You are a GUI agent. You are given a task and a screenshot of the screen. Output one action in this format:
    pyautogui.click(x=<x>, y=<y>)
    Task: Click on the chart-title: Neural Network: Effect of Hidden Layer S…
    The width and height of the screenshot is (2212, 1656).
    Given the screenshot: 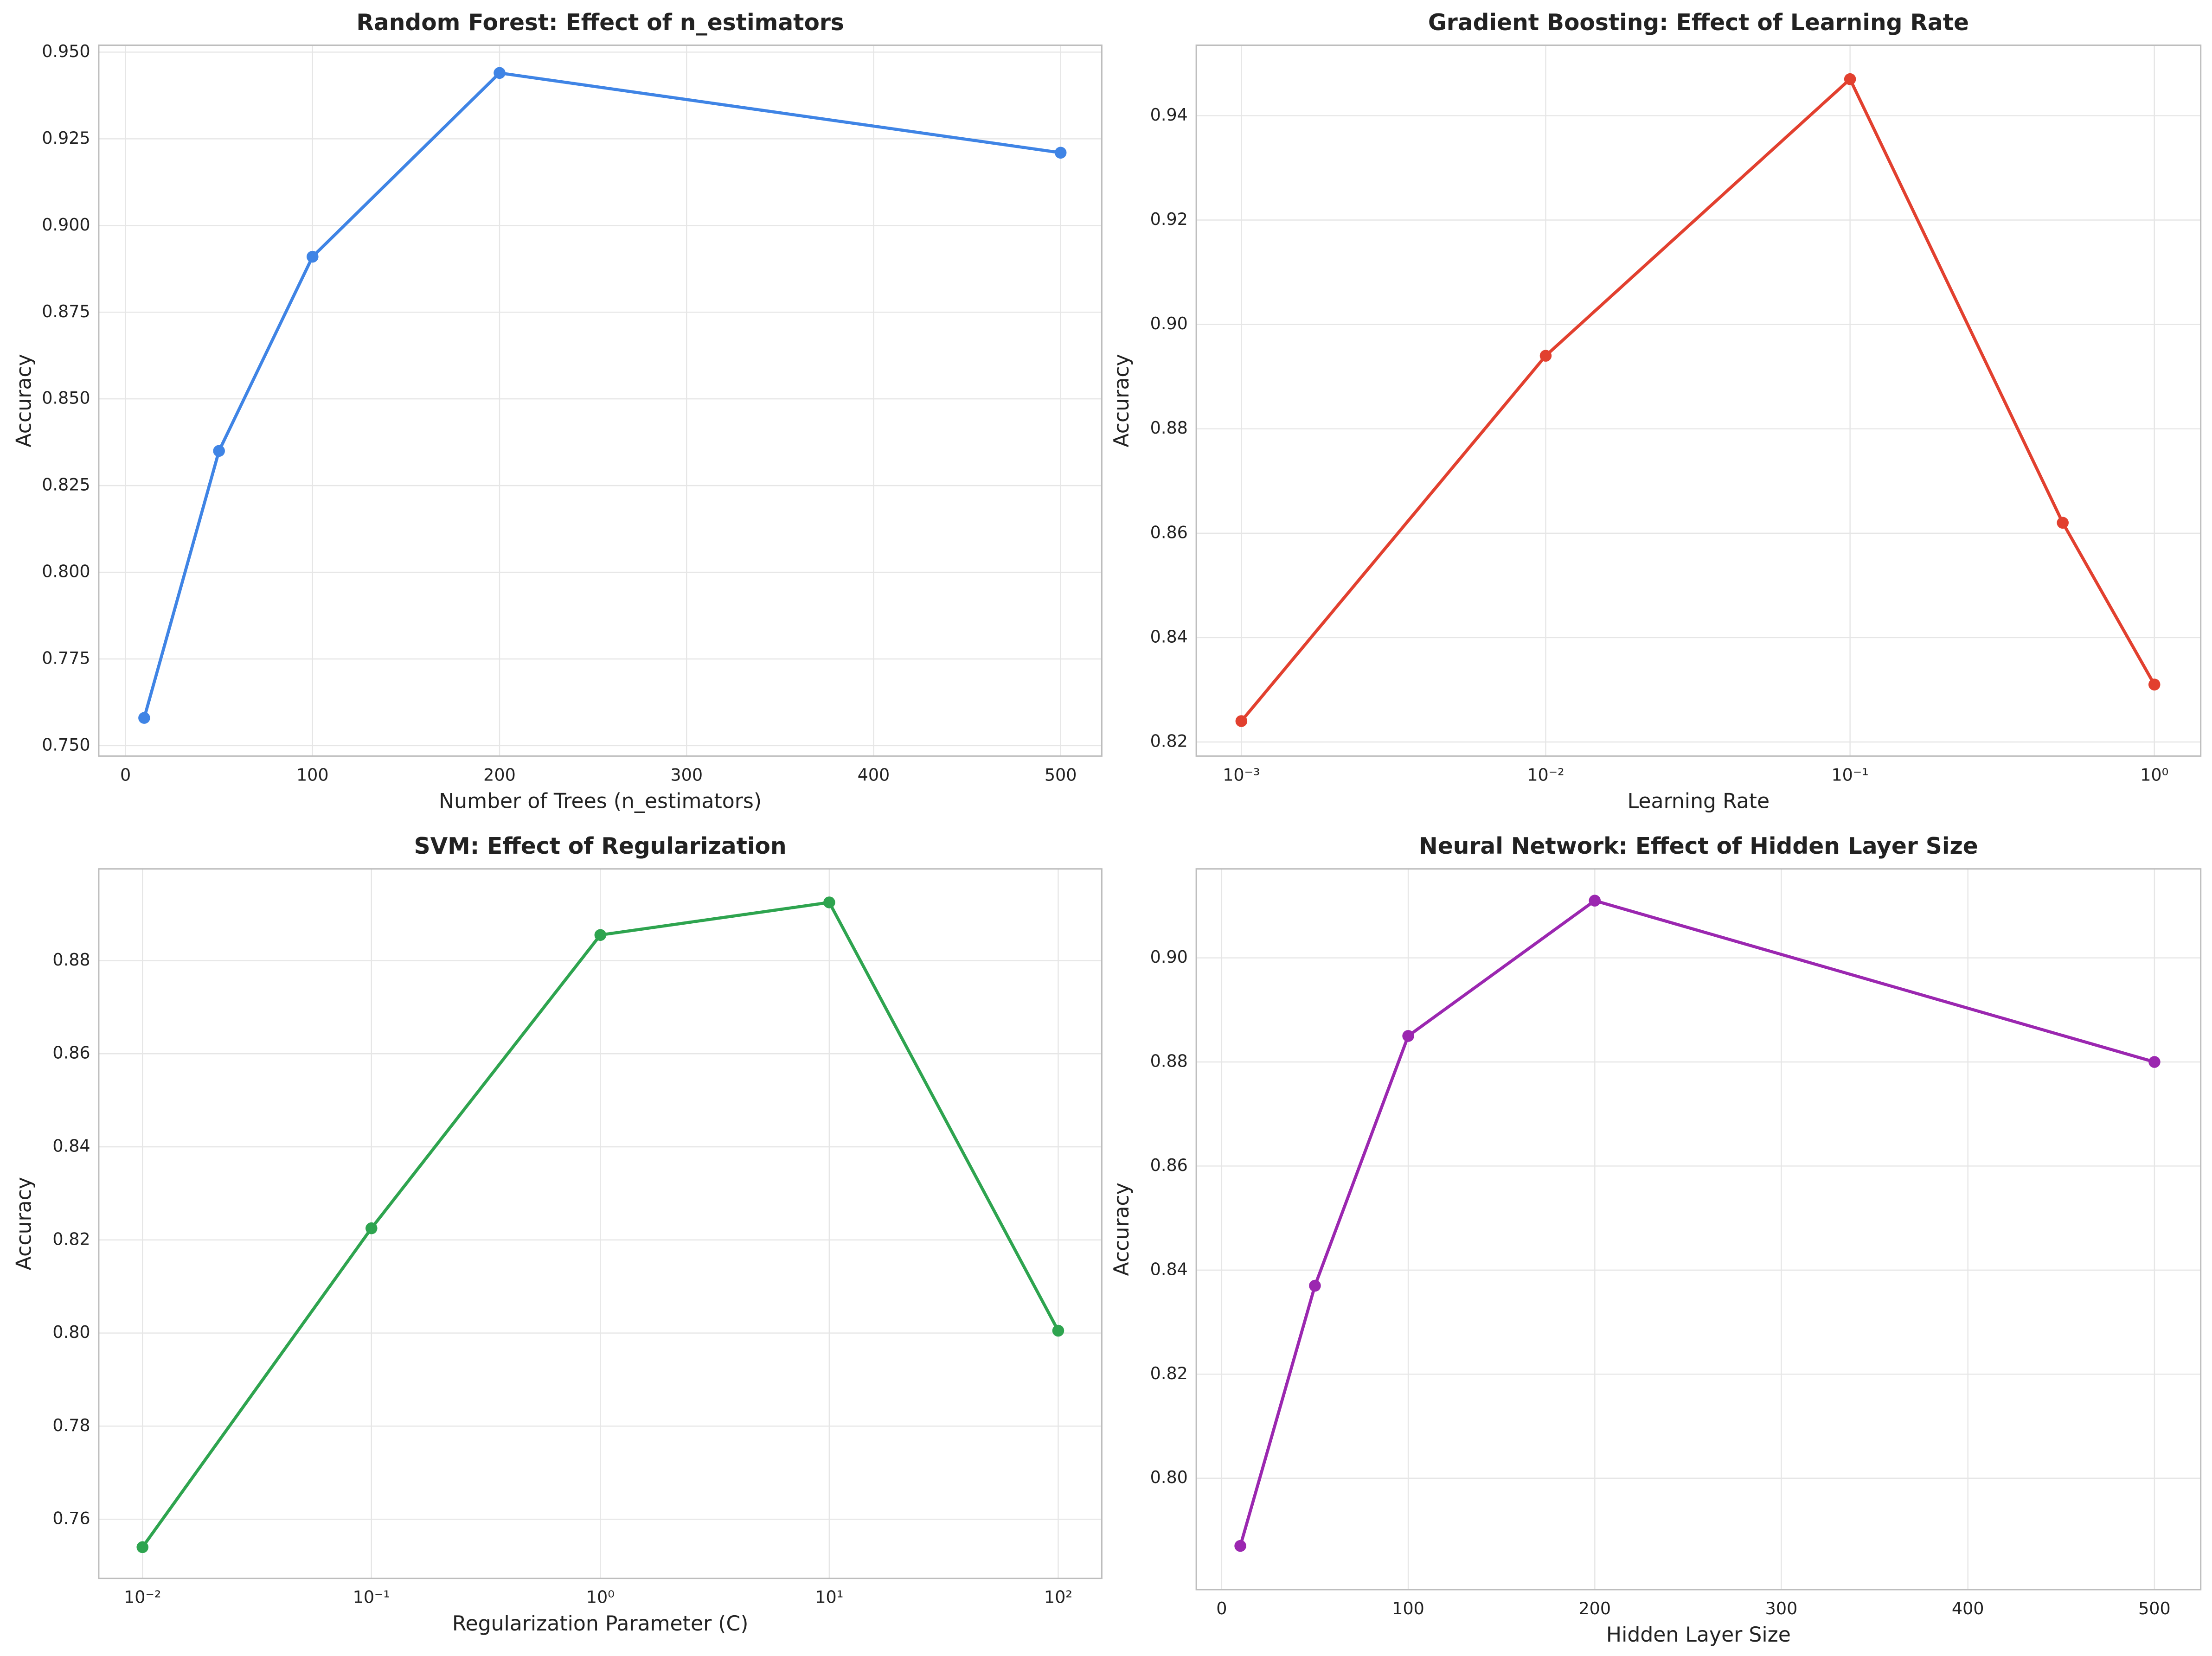 What is the action you would take?
    pyautogui.click(x=1698, y=846)
    